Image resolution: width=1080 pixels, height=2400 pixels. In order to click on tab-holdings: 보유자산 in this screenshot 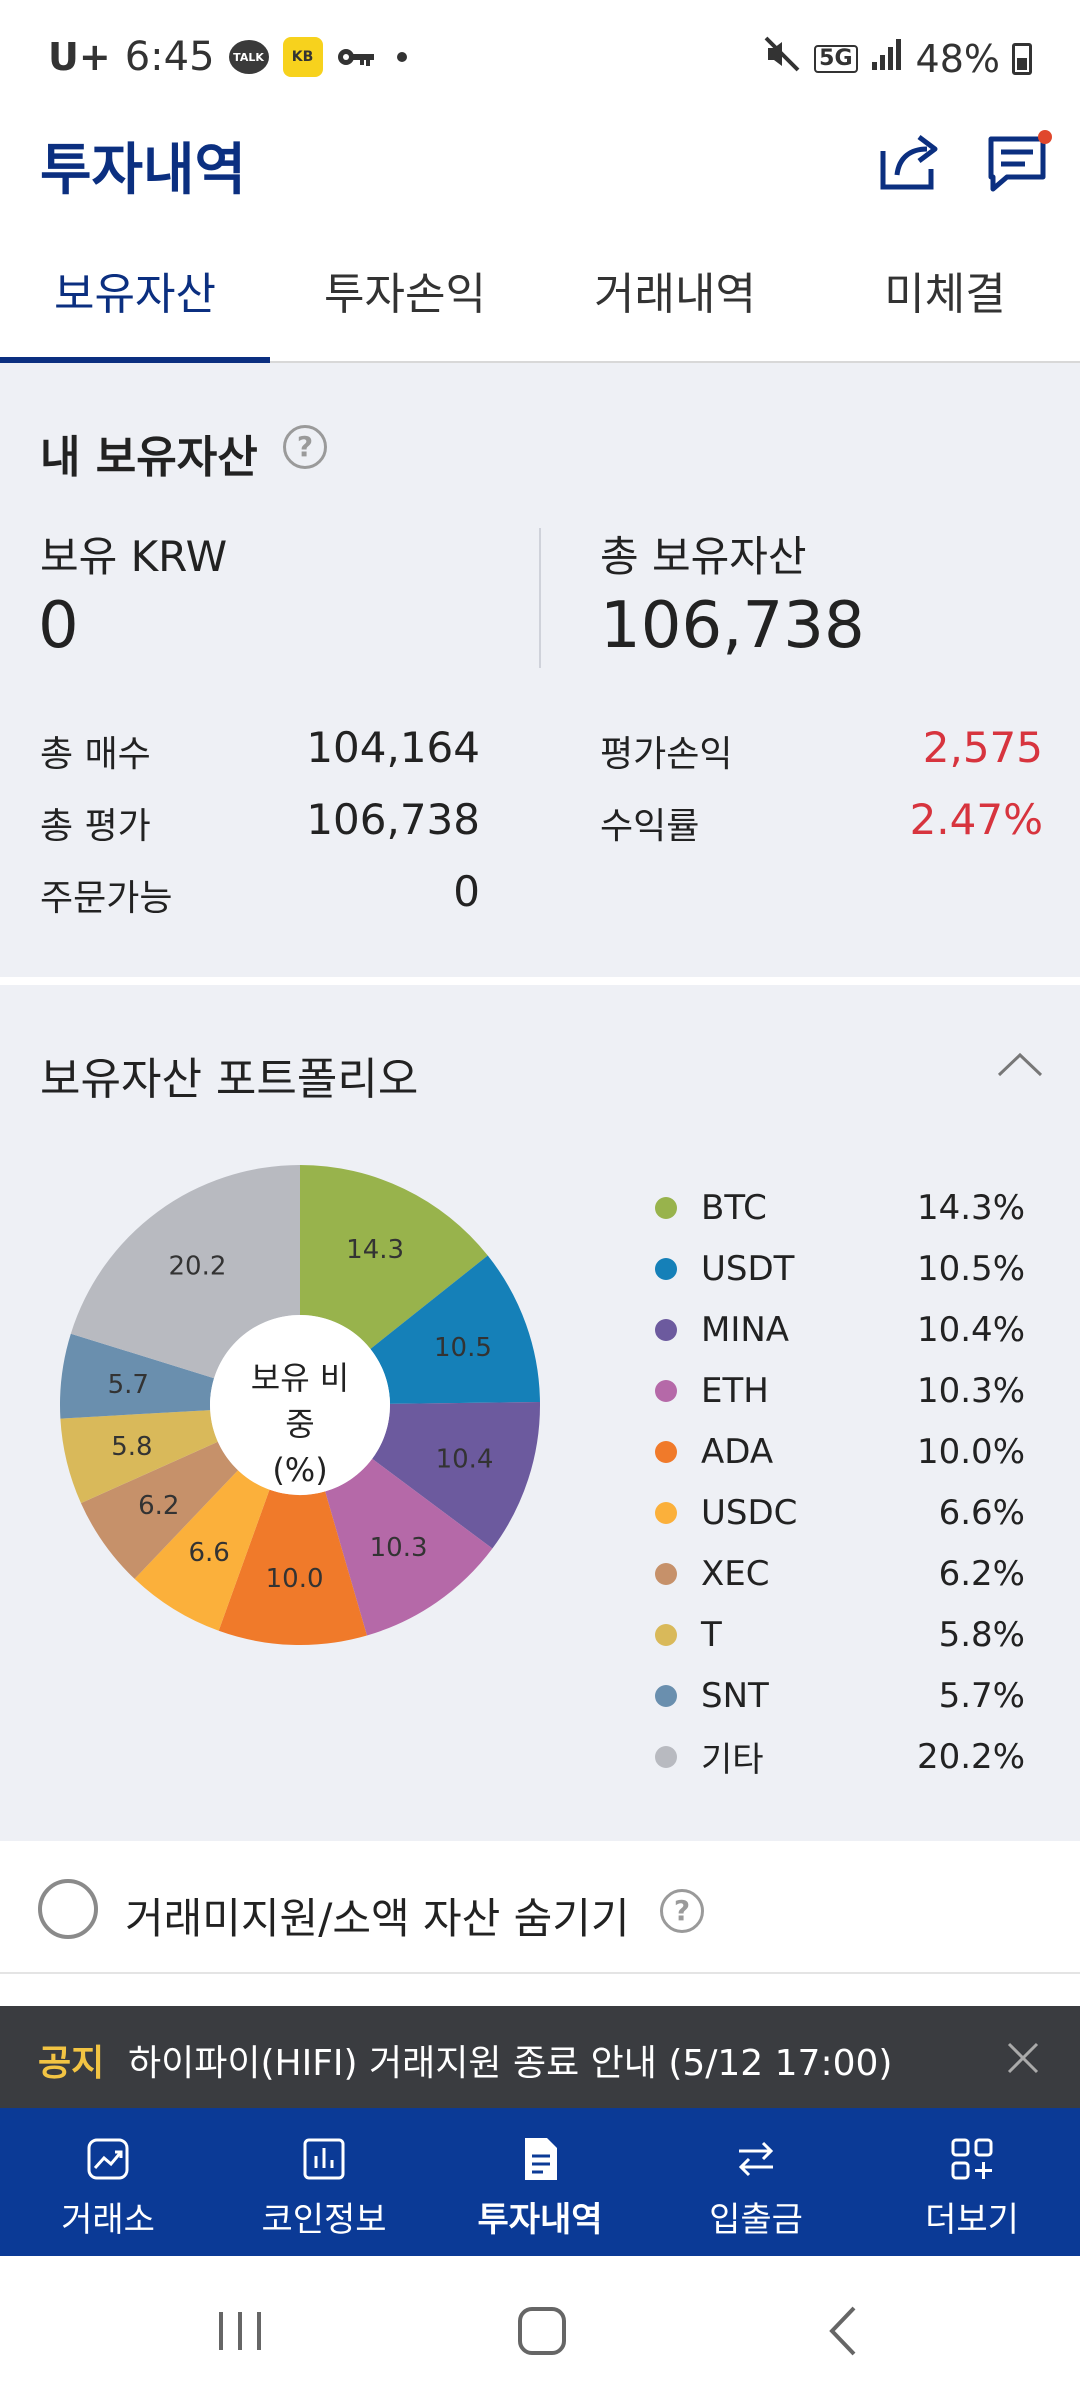, I will do `click(135, 304)`.